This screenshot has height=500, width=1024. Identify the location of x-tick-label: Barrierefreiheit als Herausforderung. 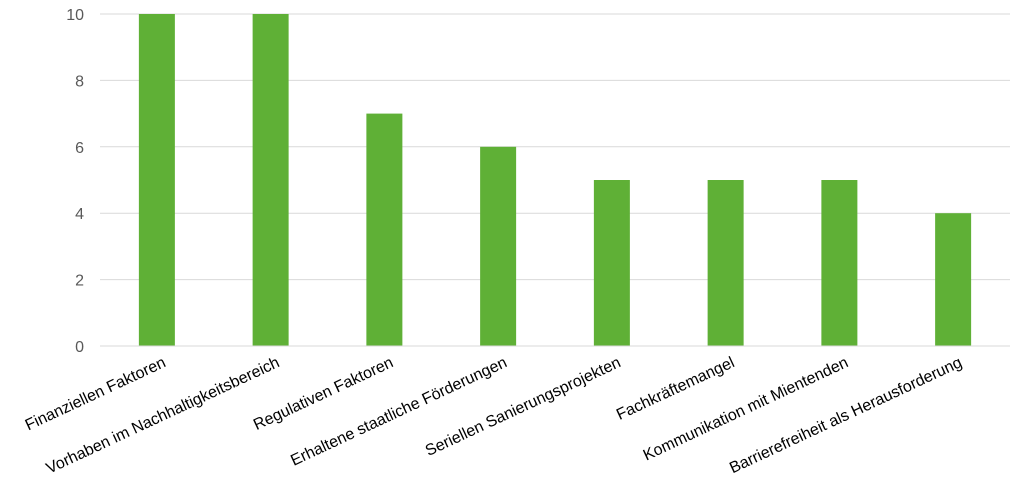
(846, 415).